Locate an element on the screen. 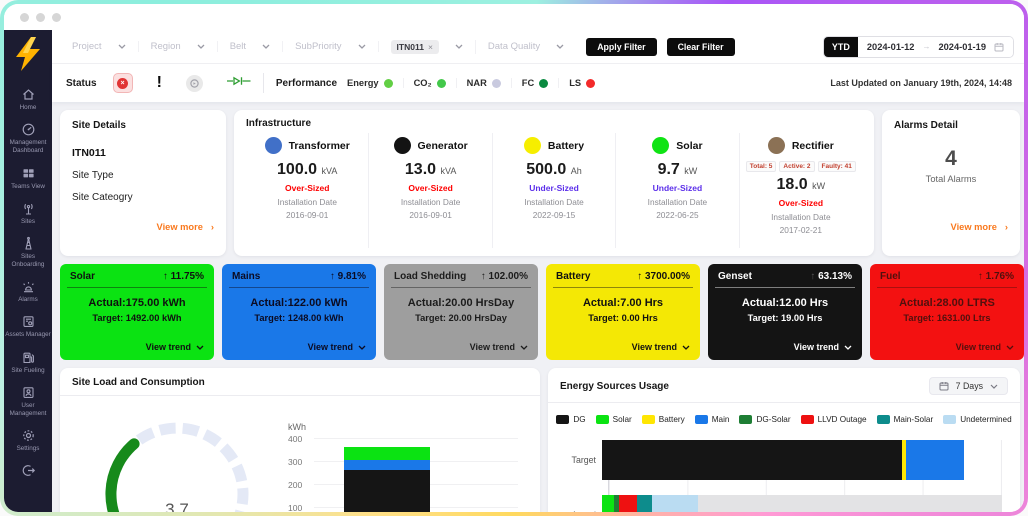 The height and width of the screenshot is (516, 1028). sidebar-item-label: Teams View is located at coordinates (28, 186).